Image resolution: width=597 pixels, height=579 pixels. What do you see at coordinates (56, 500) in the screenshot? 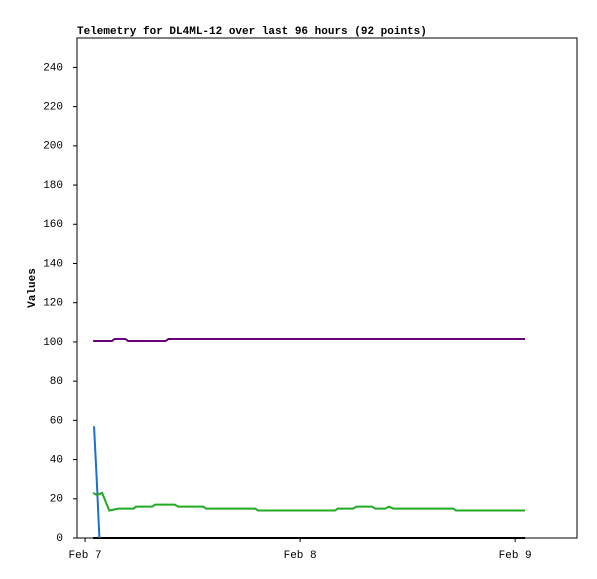
I see `y-tick-label: 20` at bounding box center [56, 500].